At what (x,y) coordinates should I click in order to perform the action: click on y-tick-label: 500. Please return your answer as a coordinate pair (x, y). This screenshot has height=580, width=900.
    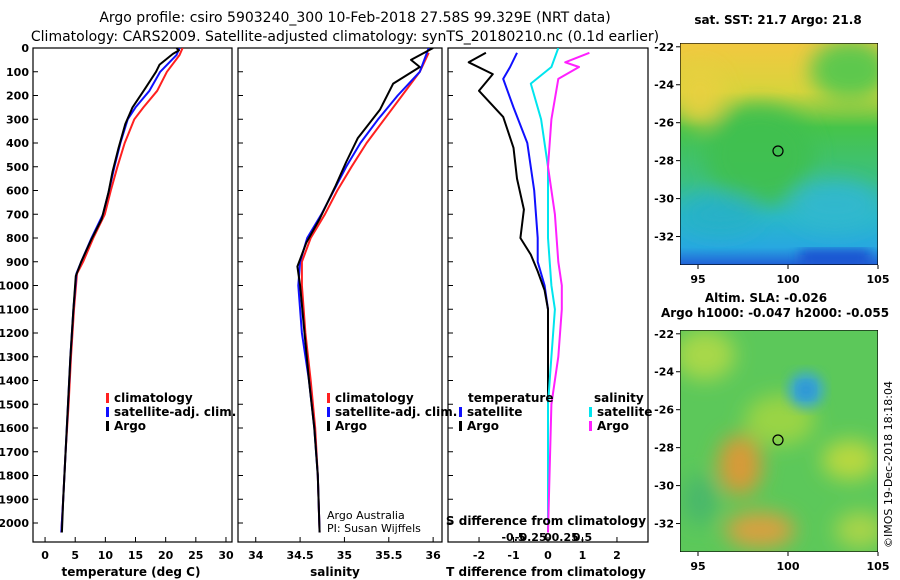
    Looking at the image, I should click on (17, 167).